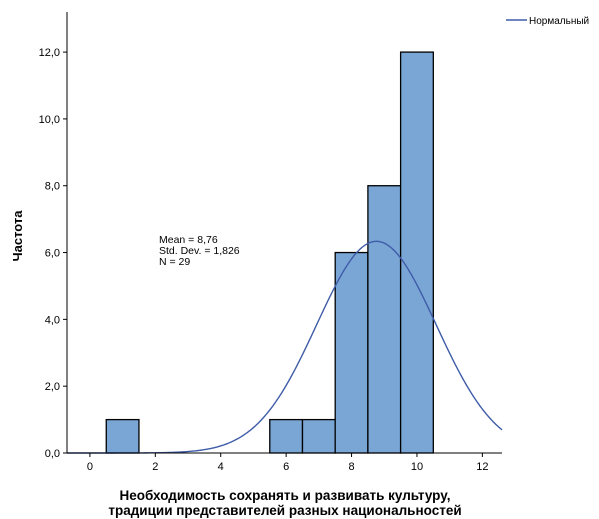 The width and height of the screenshot is (599, 519). Describe the element at coordinates (90, 467) in the screenshot. I see `x-tick-label: 0` at that location.